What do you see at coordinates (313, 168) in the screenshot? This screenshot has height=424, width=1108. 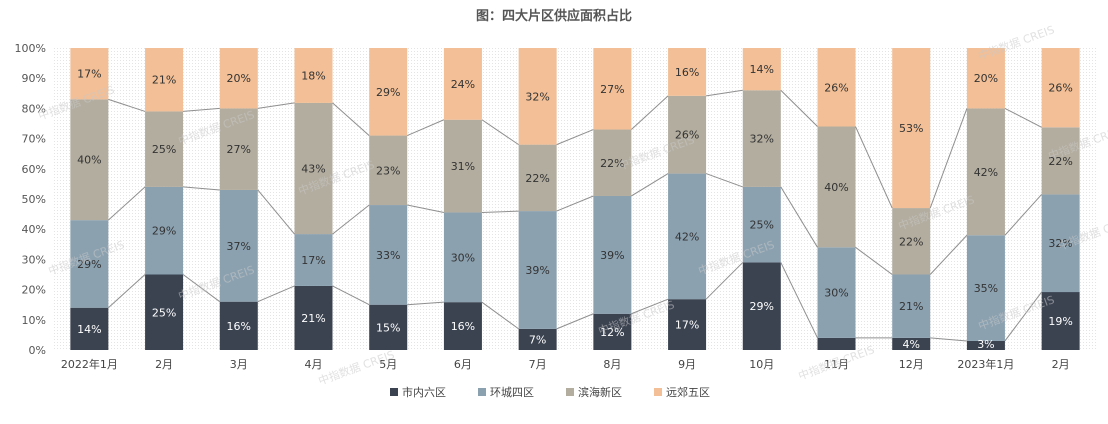 I see `data-label: 43%` at bounding box center [313, 168].